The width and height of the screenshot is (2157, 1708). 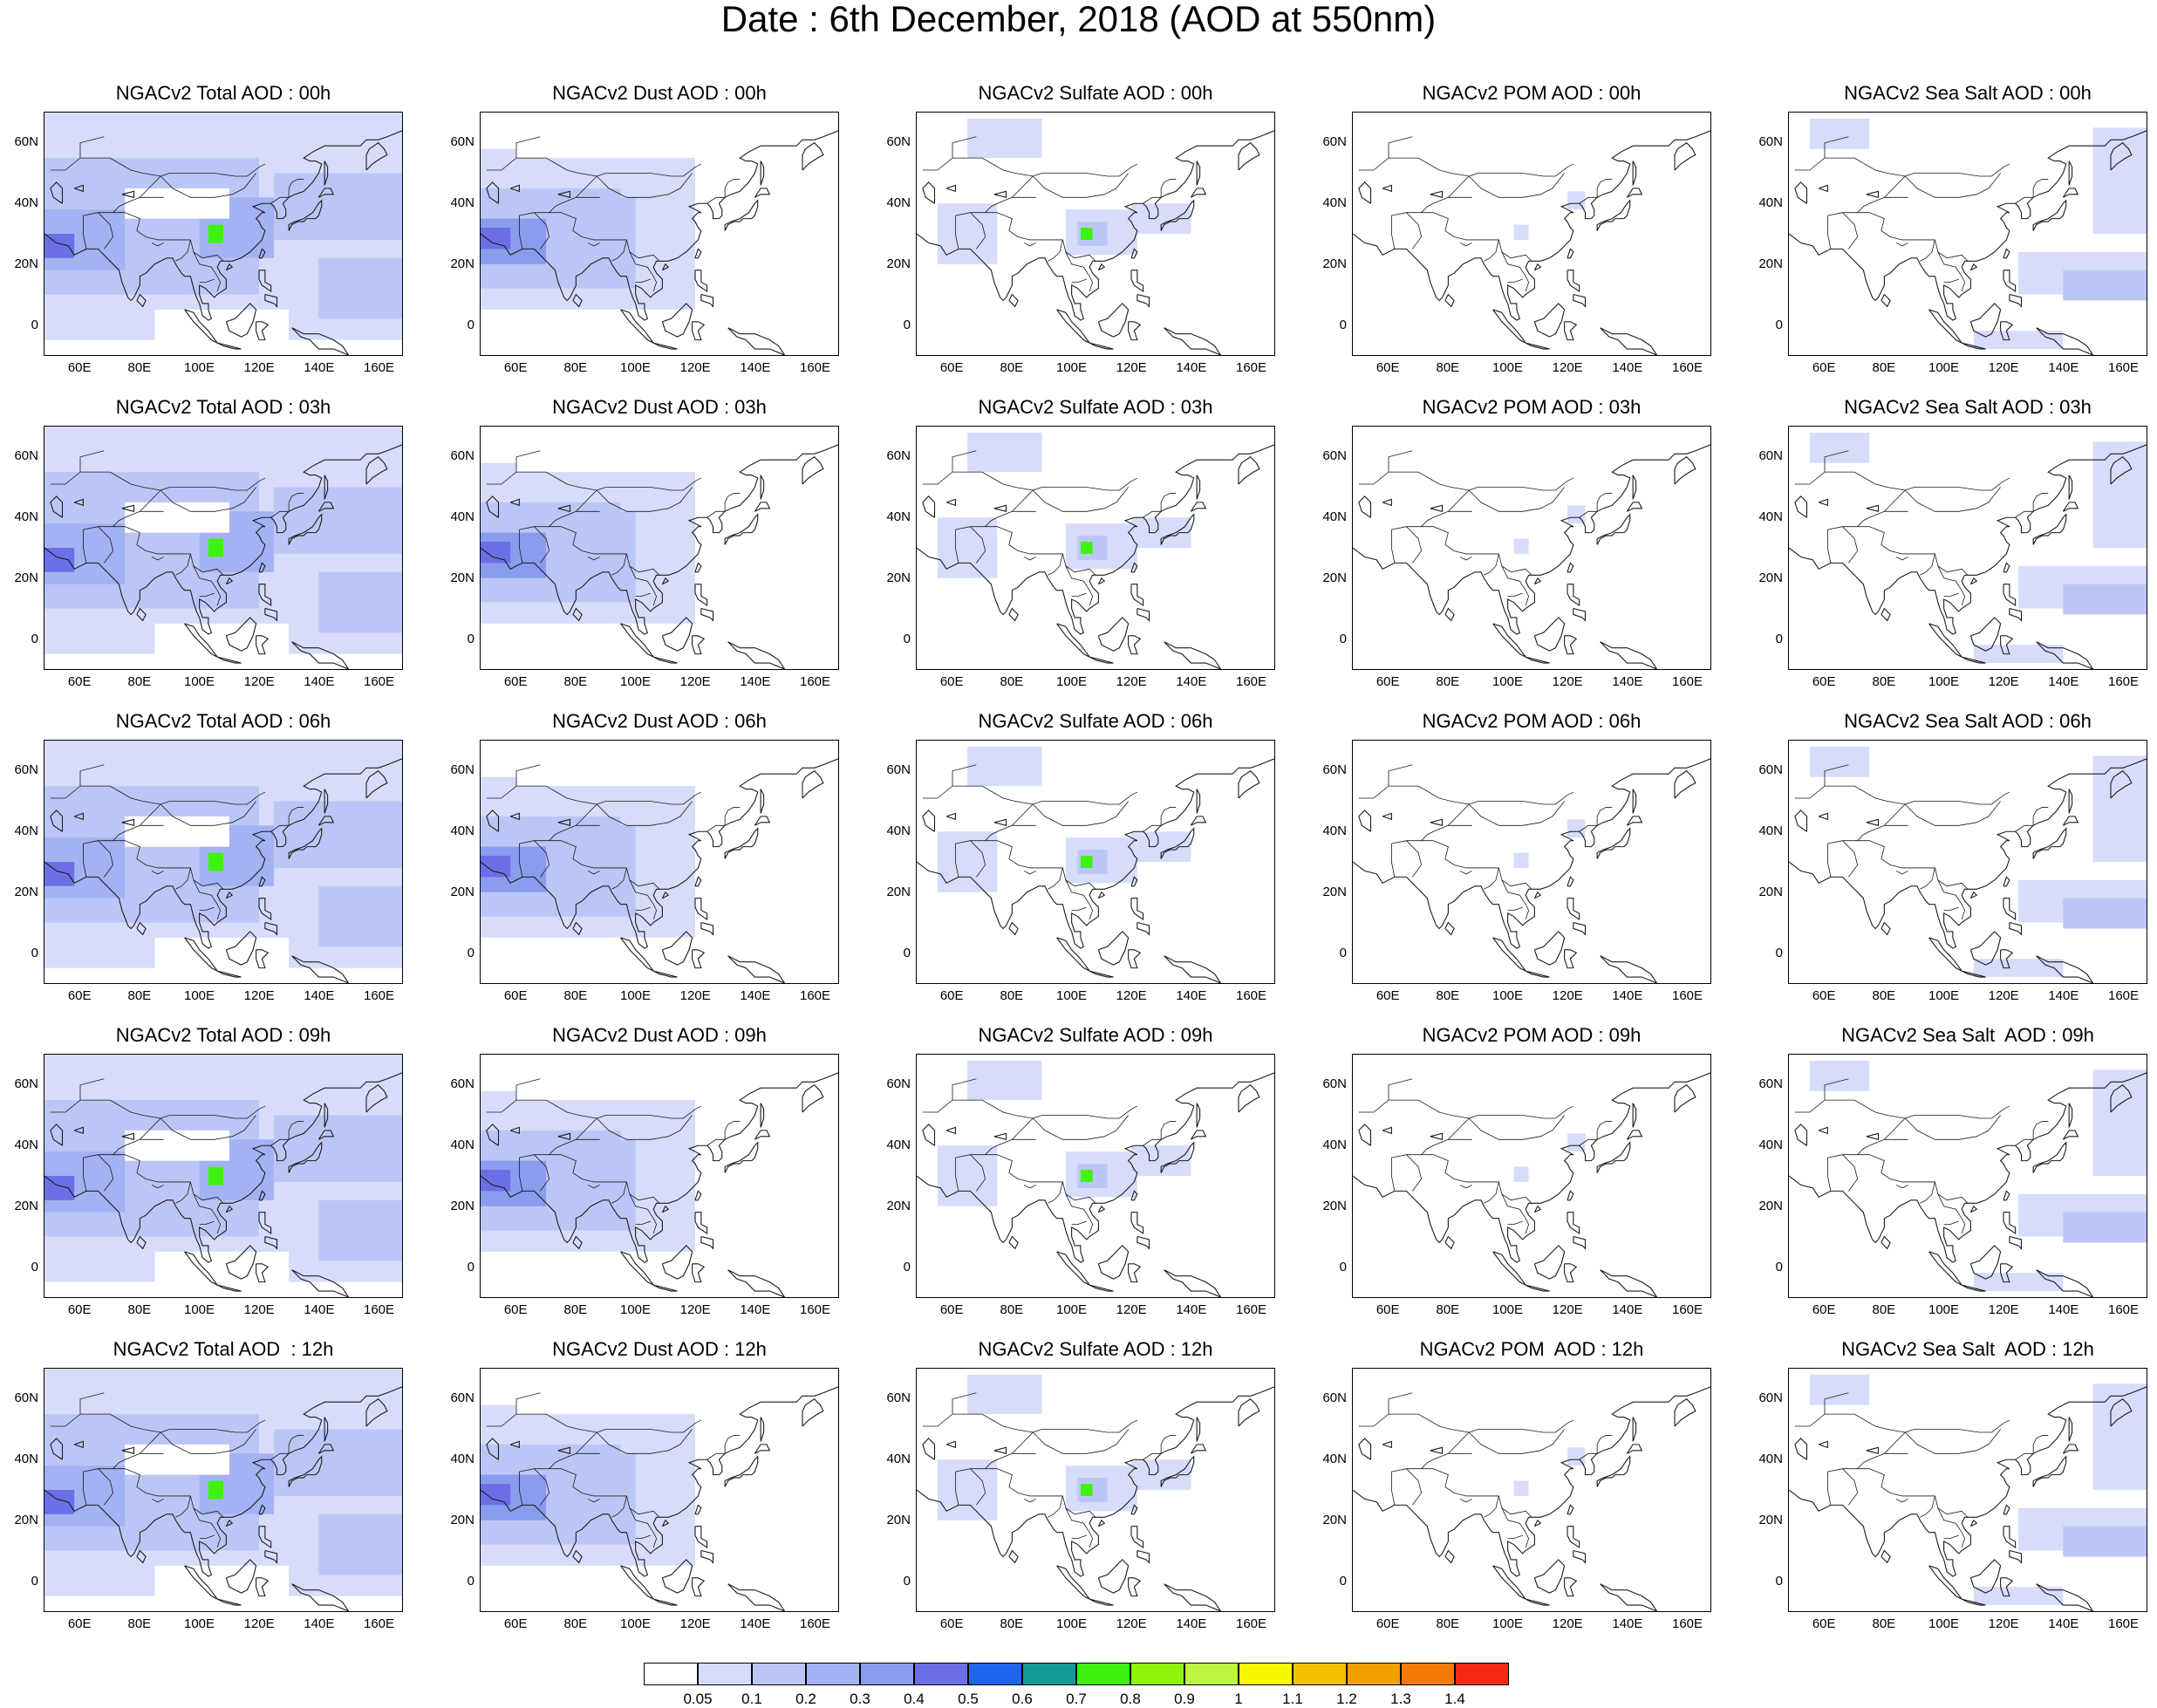 I want to click on x-tick-label: 60E, so click(x=951, y=367).